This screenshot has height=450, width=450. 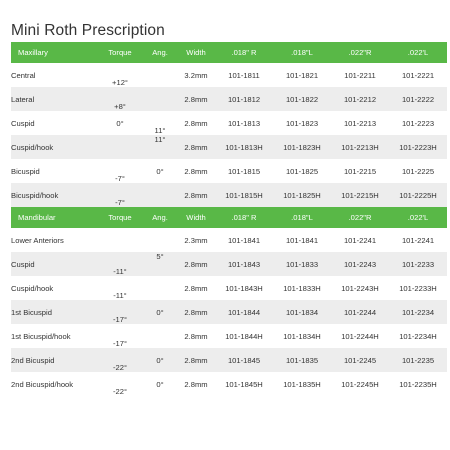 What do you see at coordinates (160, 264) in the screenshot?
I see `cell-angulation: 5°` at bounding box center [160, 264].